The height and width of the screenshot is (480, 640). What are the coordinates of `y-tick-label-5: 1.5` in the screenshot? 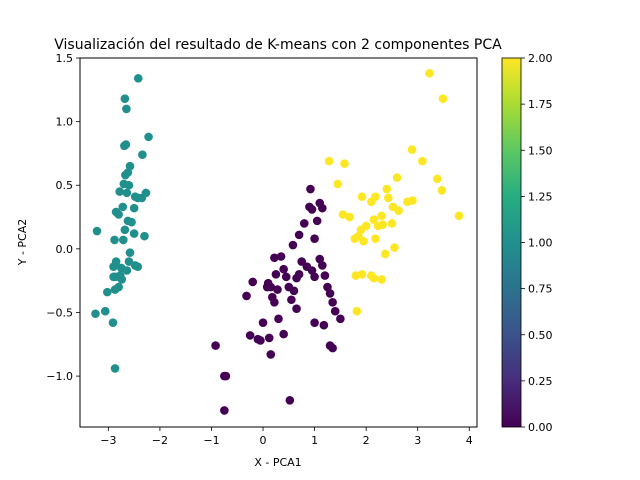 It's located at (65, 58).